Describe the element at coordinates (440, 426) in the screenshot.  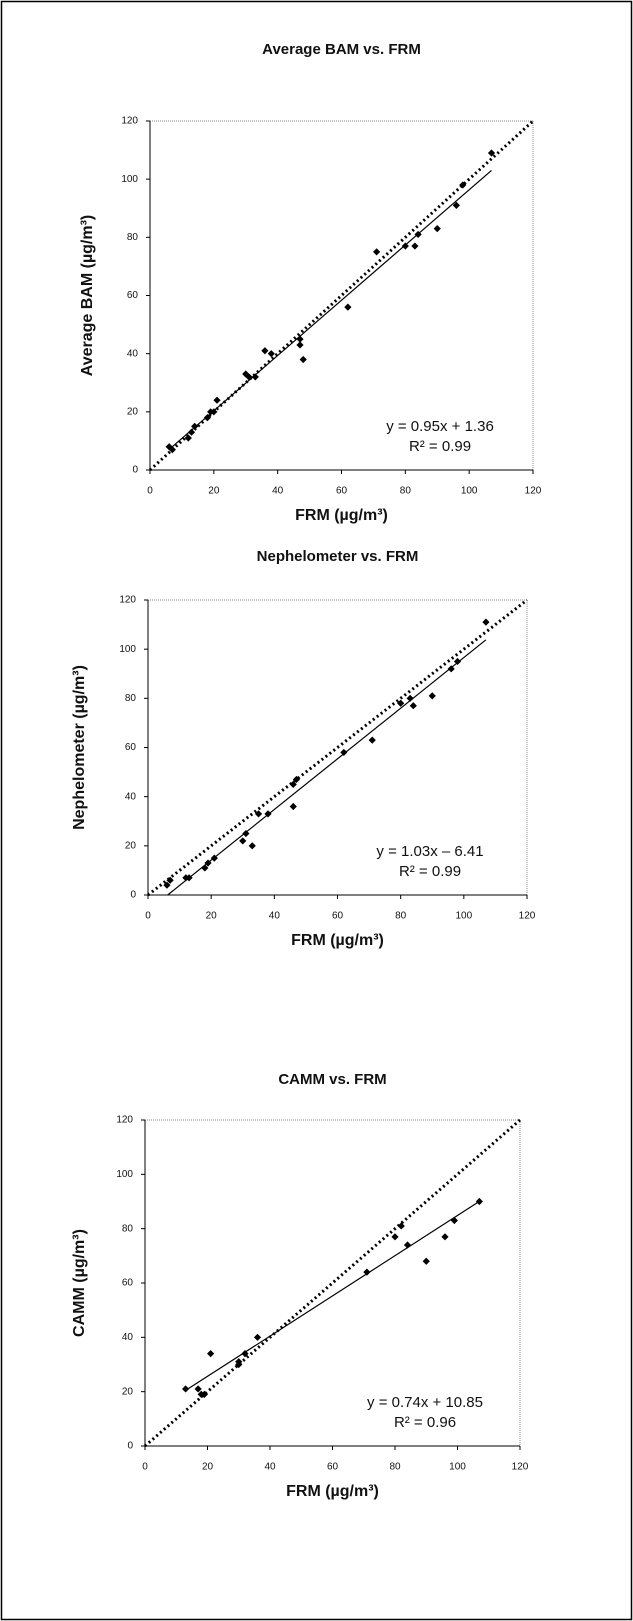
I see `annotation: y = 0.95x + 1.36` at that location.